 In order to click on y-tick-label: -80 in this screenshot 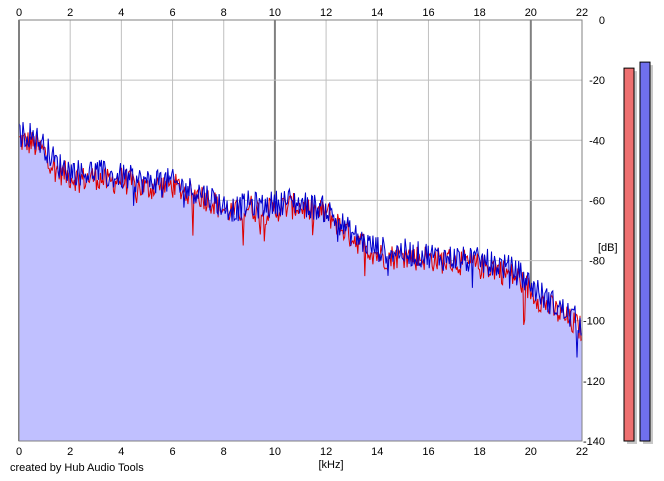, I will do `click(597, 262)`.